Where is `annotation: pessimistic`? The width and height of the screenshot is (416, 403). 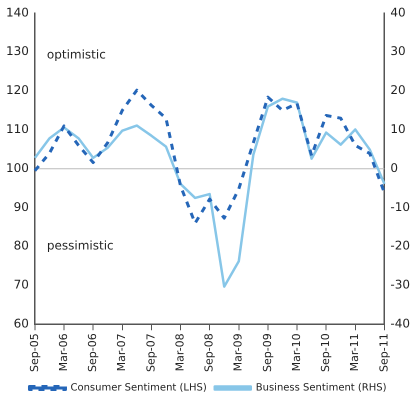 annotation: pessimistic is located at coordinates (80, 245).